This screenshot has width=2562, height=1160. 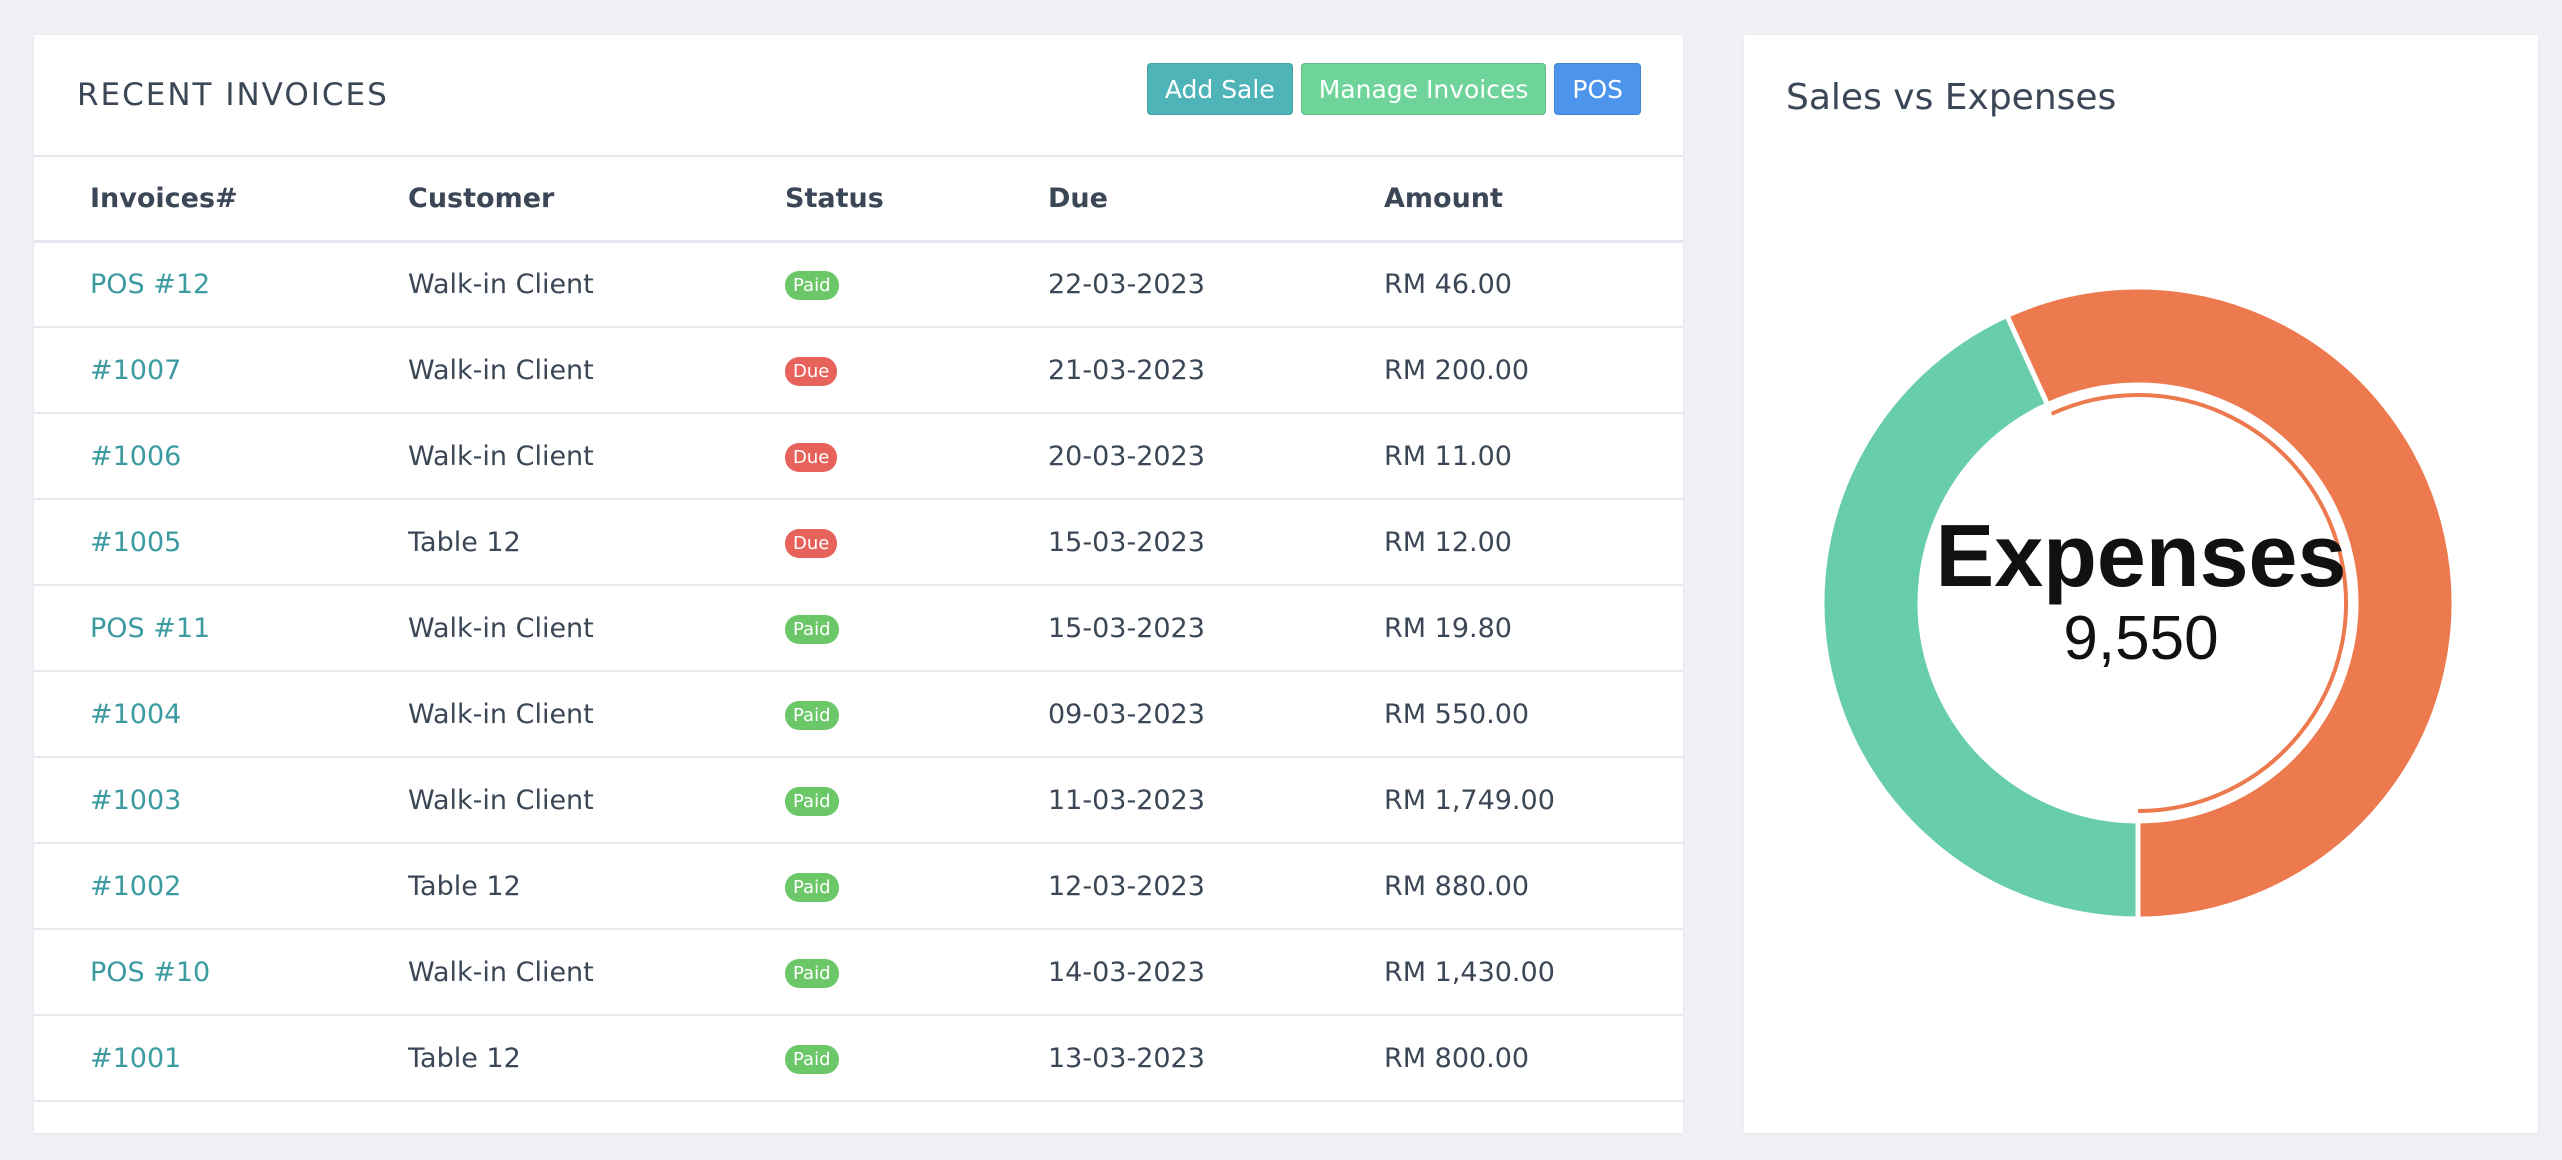 What do you see at coordinates (1423, 89) in the screenshot?
I see `manage-invoices-button: Manage Invoices` at bounding box center [1423, 89].